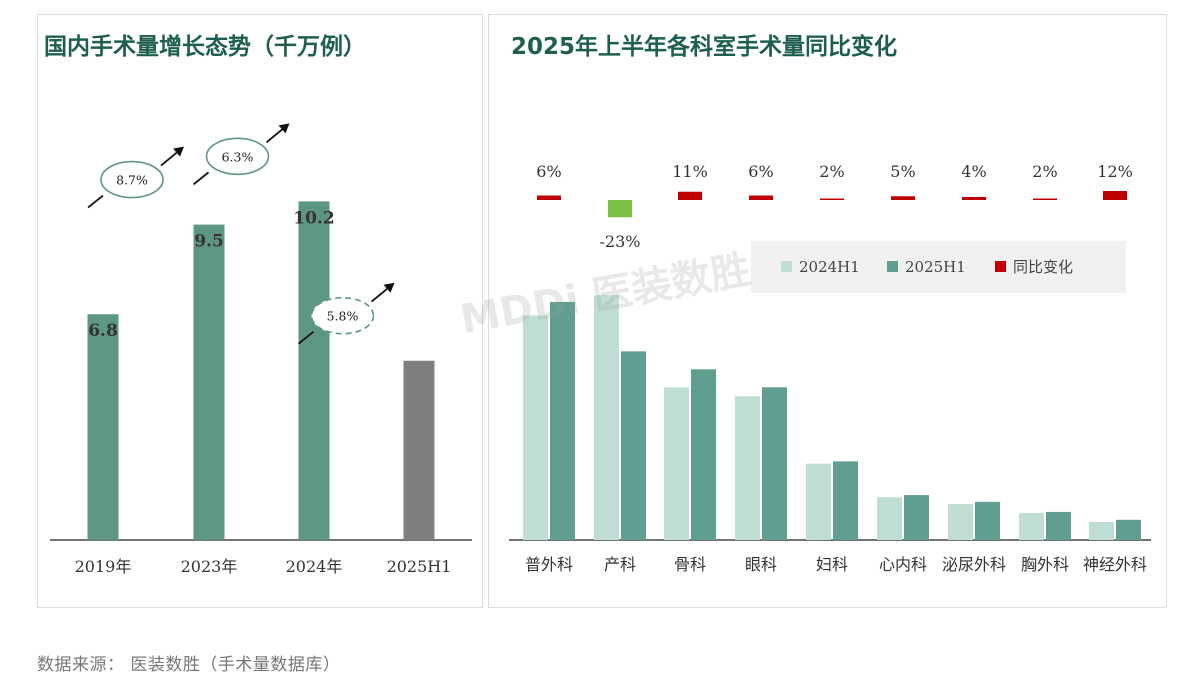 The image size is (1200, 683). What do you see at coordinates (1115, 564) in the screenshot?
I see `x-tick-label: 神经外科` at bounding box center [1115, 564].